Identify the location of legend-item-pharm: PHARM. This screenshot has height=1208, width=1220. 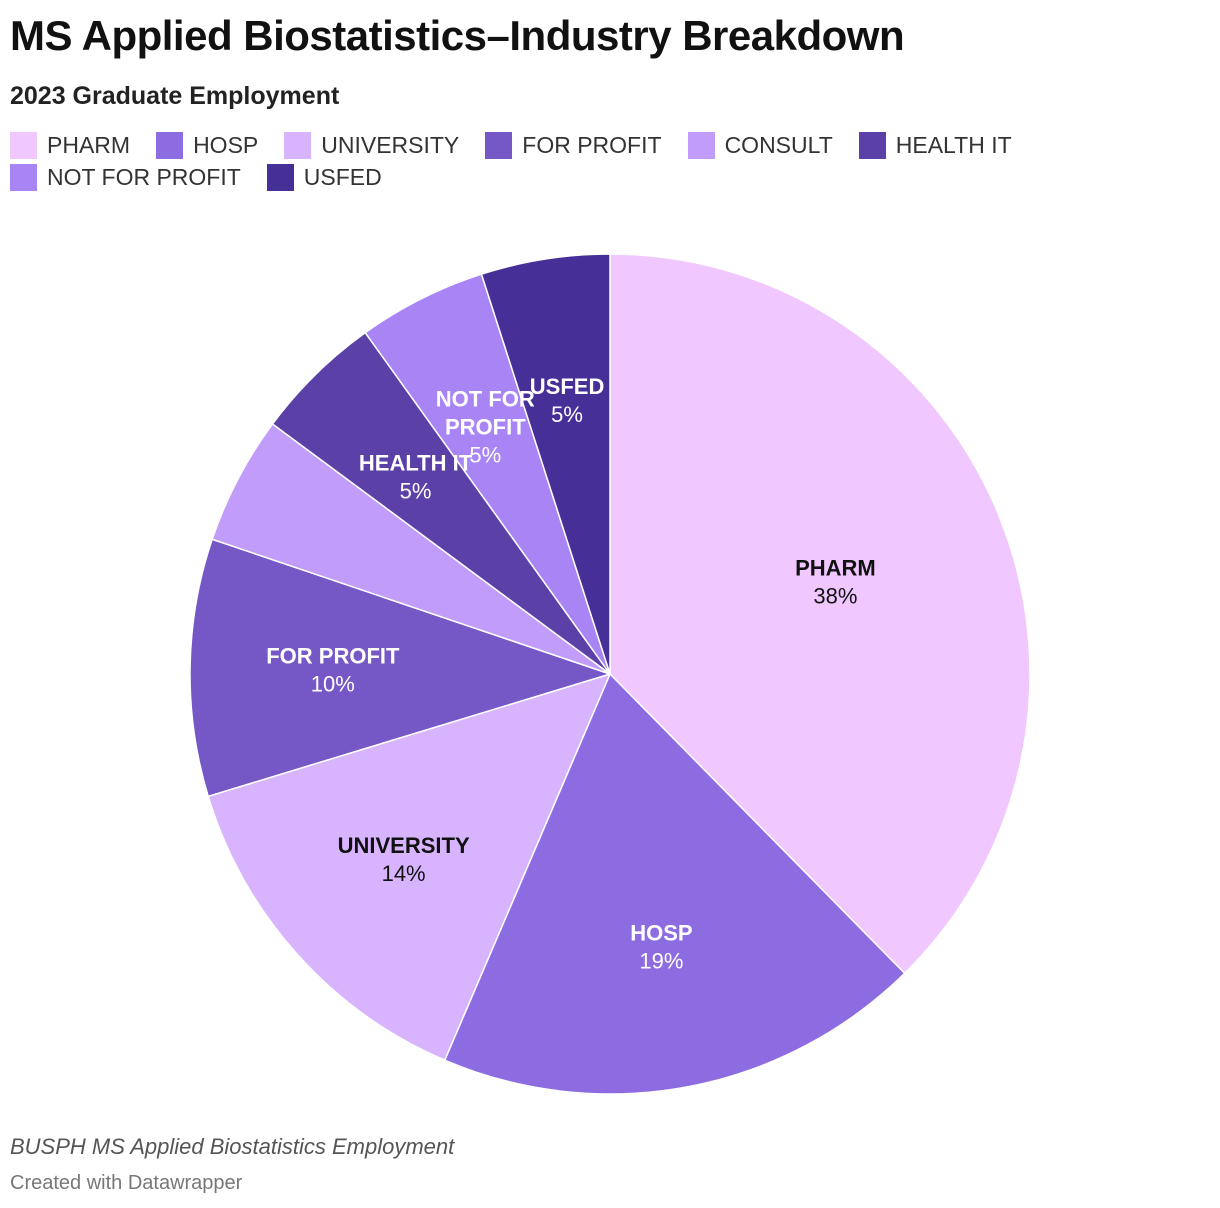
(70, 145).